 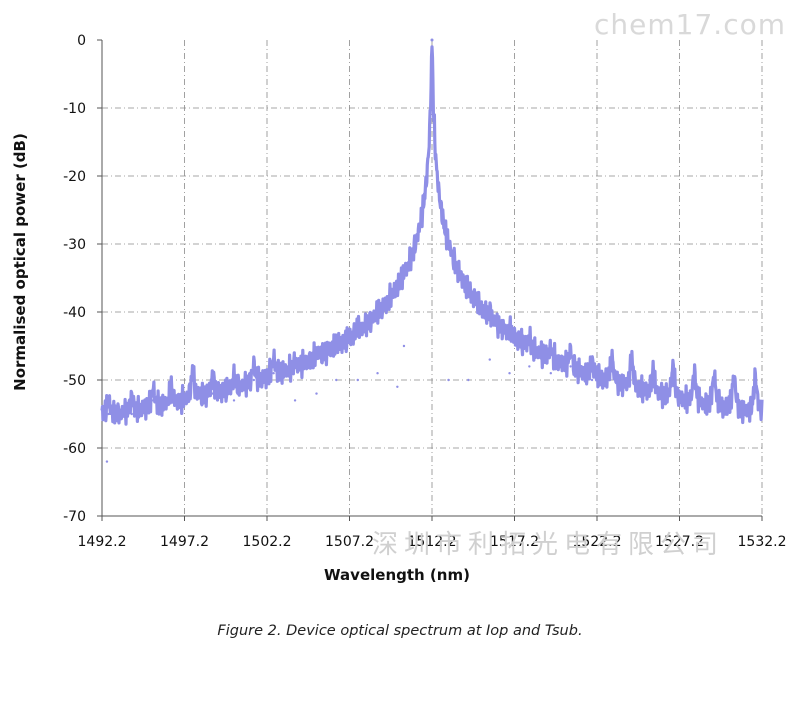 What do you see at coordinates (74, 177) in the screenshot?
I see `y-tick-label: -20` at bounding box center [74, 177].